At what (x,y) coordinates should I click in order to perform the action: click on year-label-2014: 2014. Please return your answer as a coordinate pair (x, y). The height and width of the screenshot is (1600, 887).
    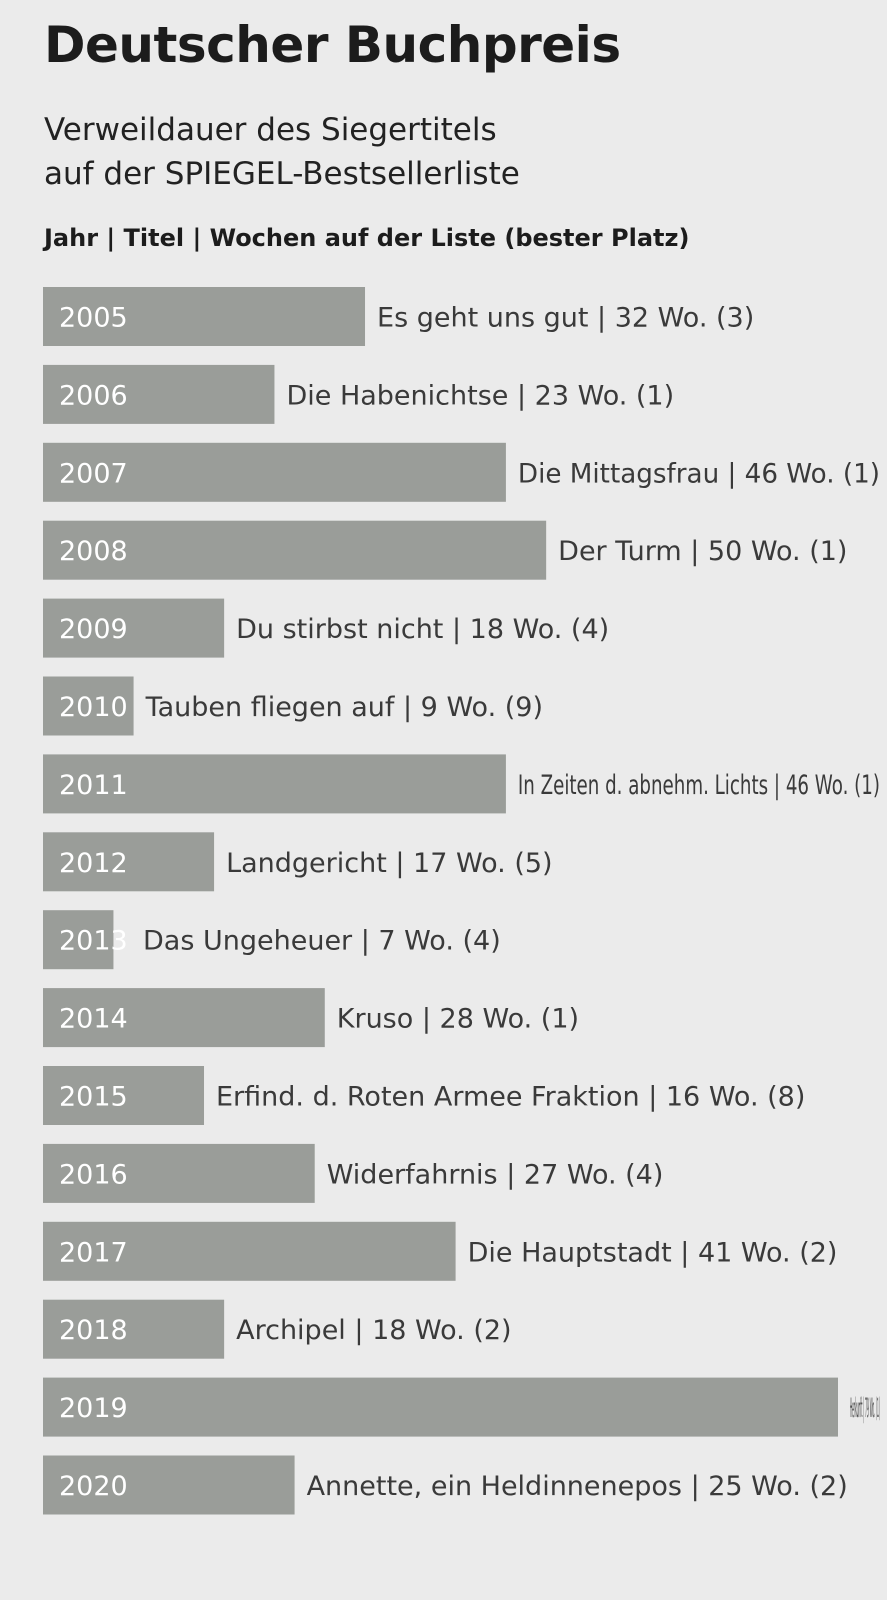
    Looking at the image, I should click on (93, 1019).